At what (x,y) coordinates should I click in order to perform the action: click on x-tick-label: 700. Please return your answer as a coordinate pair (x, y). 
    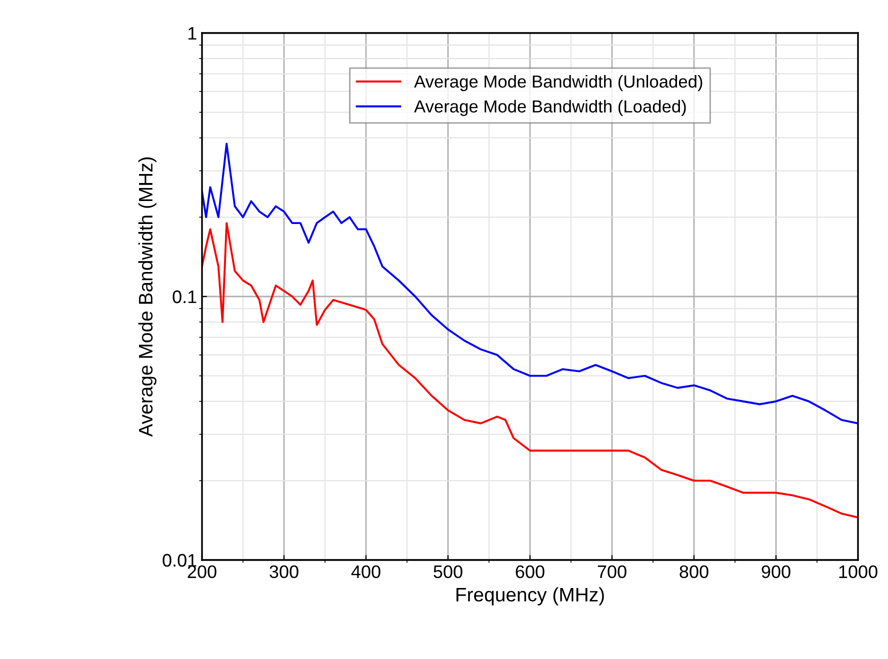
    Looking at the image, I should click on (612, 571).